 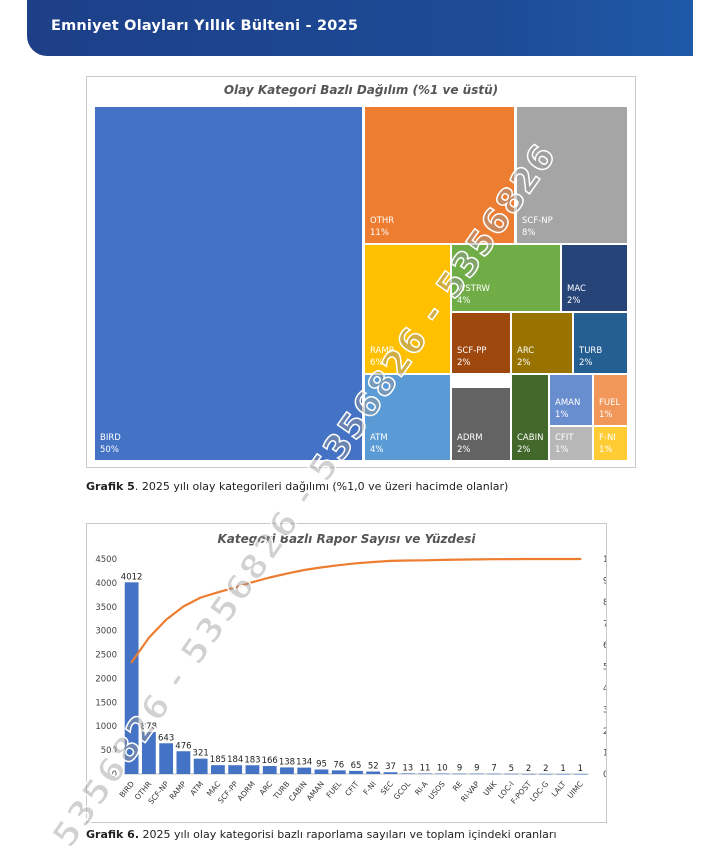 I want to click on tile-name: WSTRW, so click(x=473, y=289).